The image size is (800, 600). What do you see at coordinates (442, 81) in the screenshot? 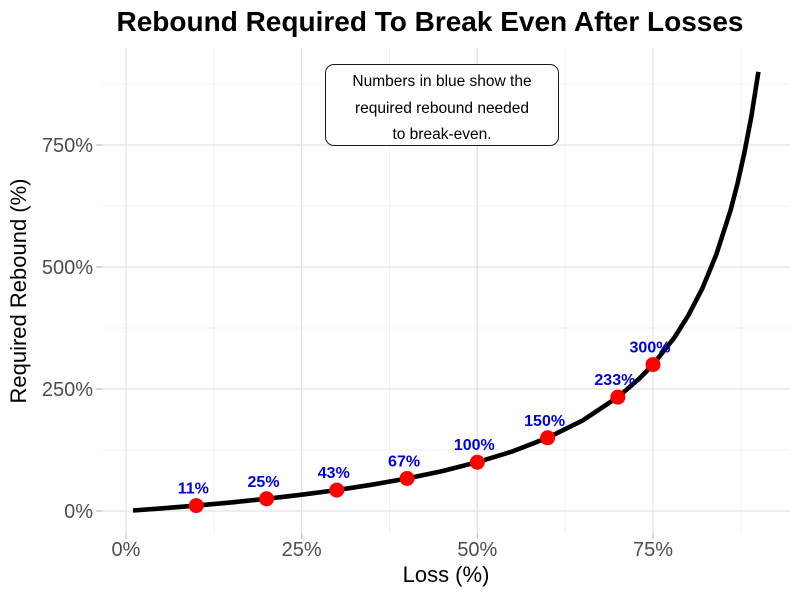
I see `annotation-line: Numbers in blue show the` at bounding box center [442, 81].